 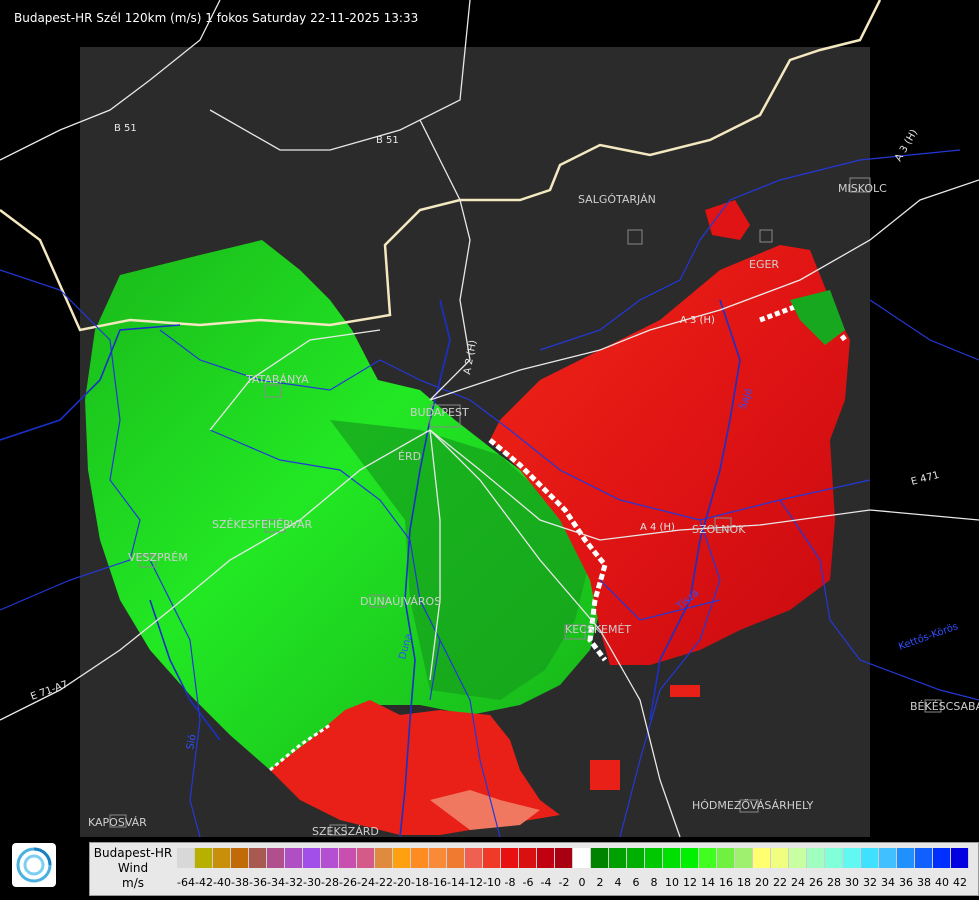 I want to click on legend-tick: -20, so click(x=402, y=882).